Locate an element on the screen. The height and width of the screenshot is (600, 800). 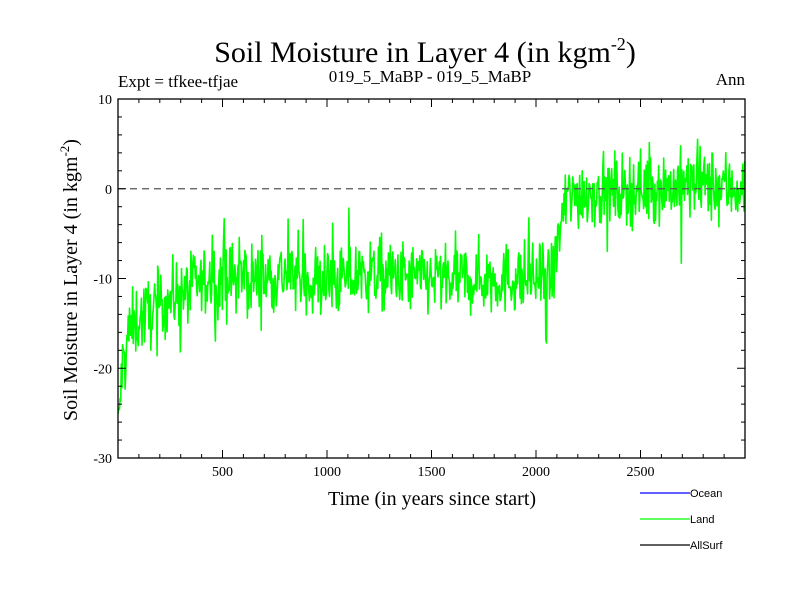
y-tick-label: -20 is located at coordinates (102, 369).